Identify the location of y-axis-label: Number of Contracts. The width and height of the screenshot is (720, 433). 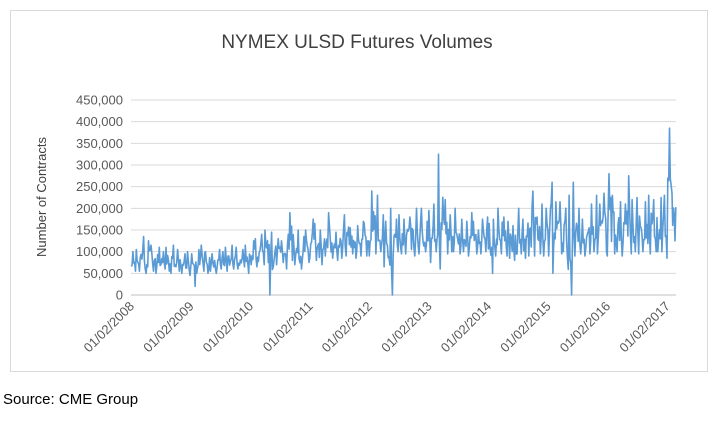
(41, 197).